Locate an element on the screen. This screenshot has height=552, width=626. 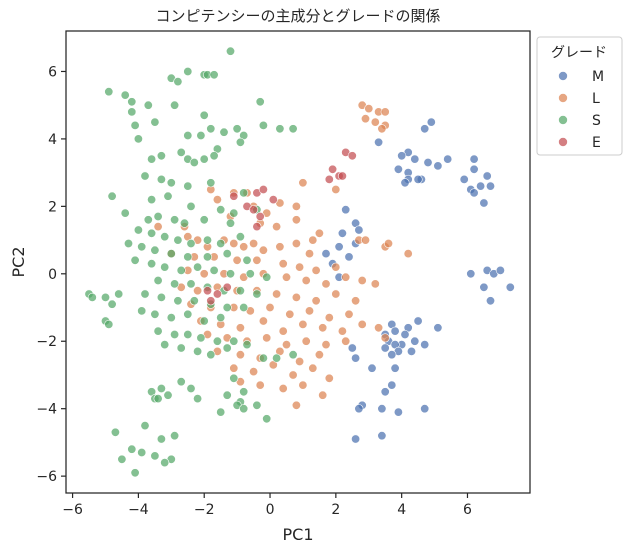
x-tick-label-2: 2 is located at coordinates (335, 510).